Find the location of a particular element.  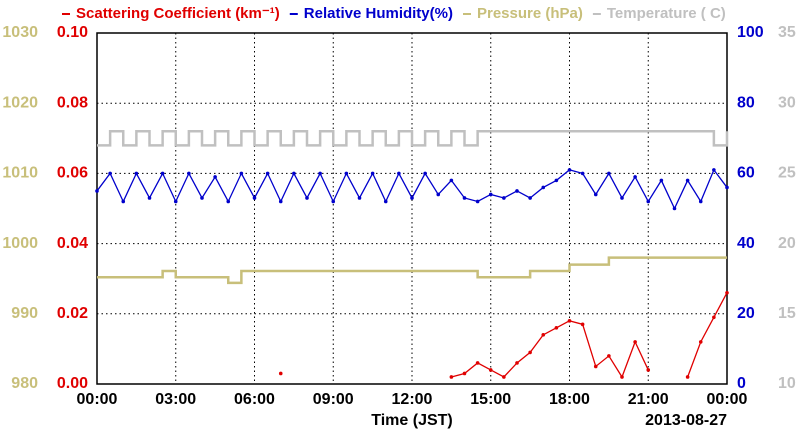

y2-tick-label: 60 is located at coordinates (746, 173).